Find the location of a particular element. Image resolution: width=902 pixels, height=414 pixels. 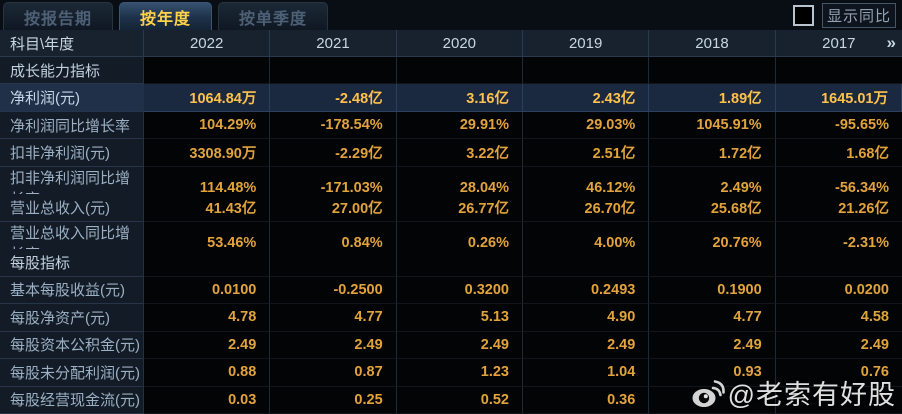

year-header-2022: 2022 is located at coordinates (207, 43).